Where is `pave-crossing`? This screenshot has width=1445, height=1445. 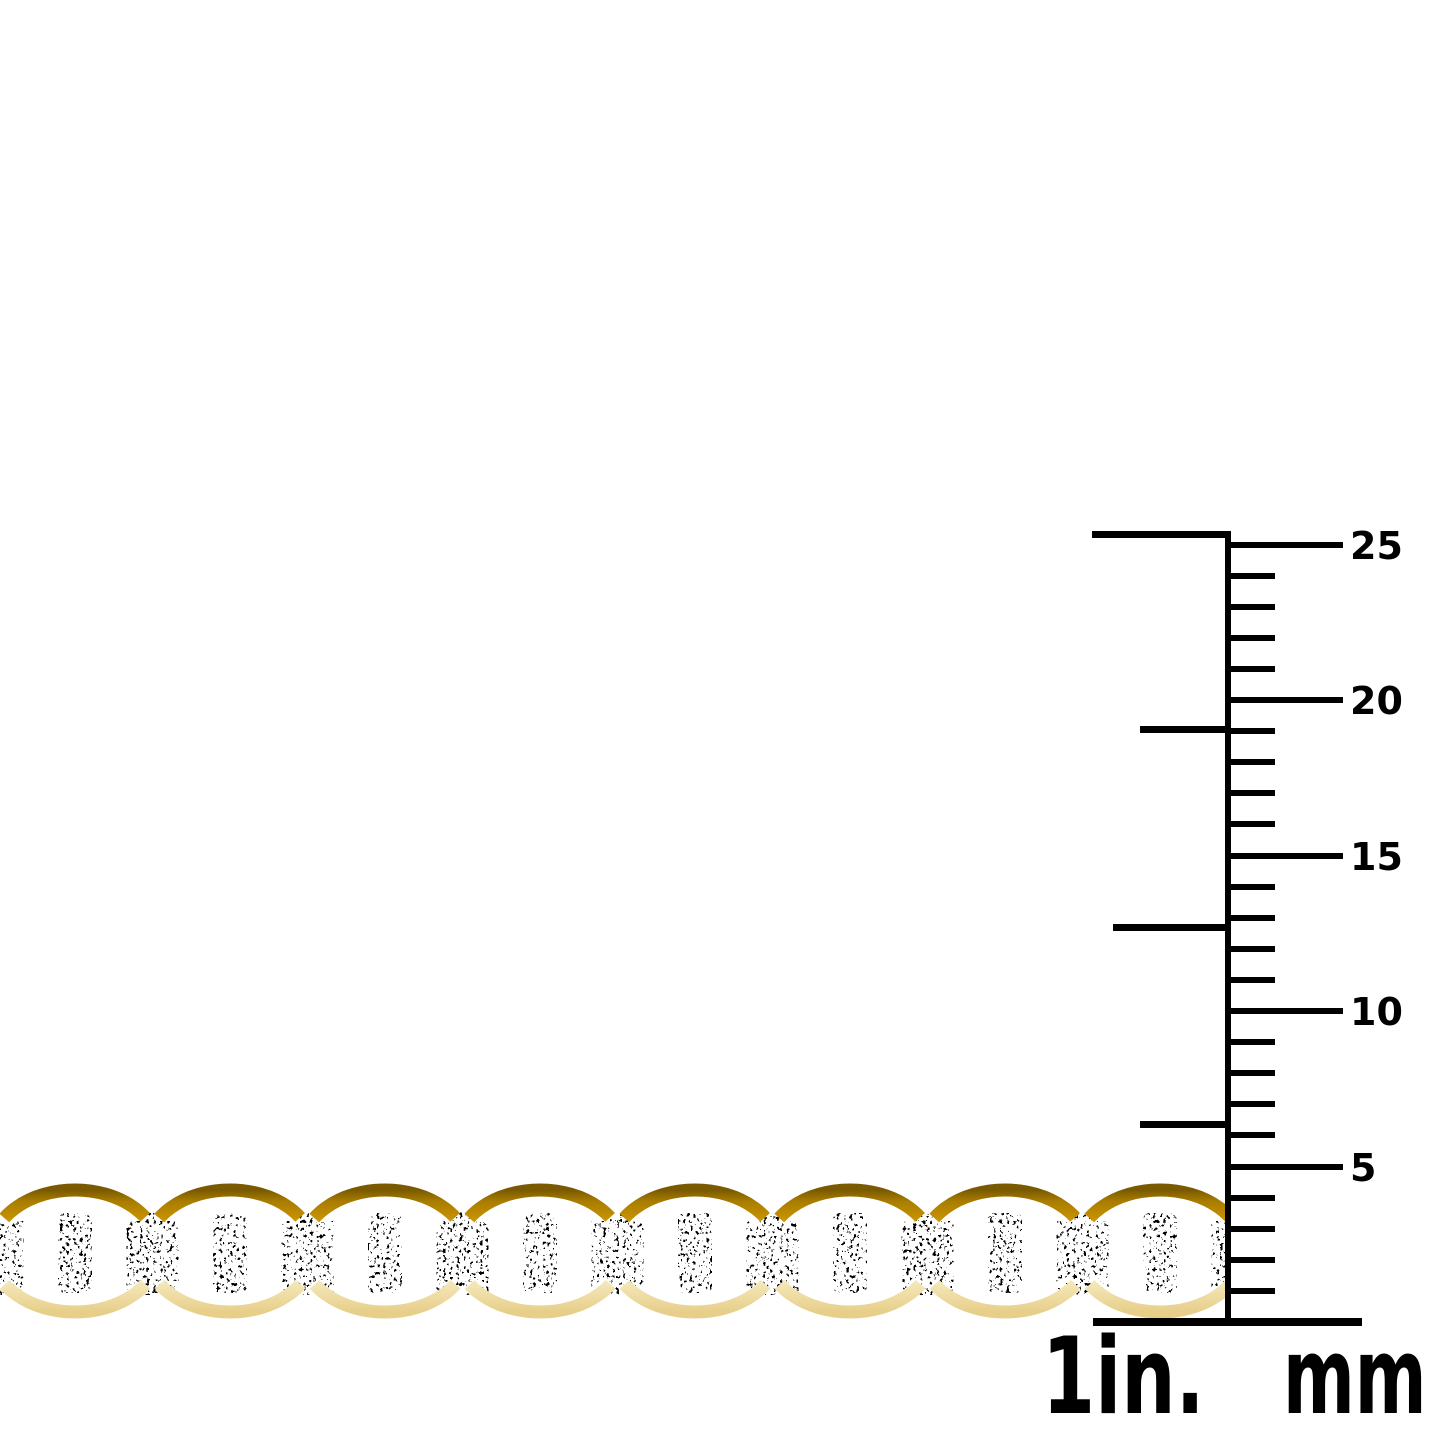 pave-crossing is located at coordinates (1219, 1258).